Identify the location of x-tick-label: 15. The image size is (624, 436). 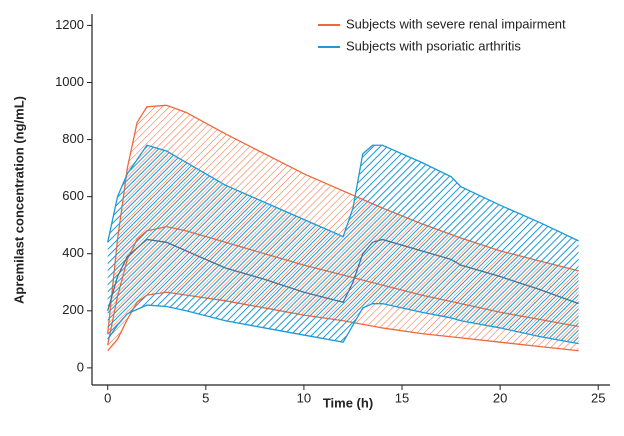
(402, 397).